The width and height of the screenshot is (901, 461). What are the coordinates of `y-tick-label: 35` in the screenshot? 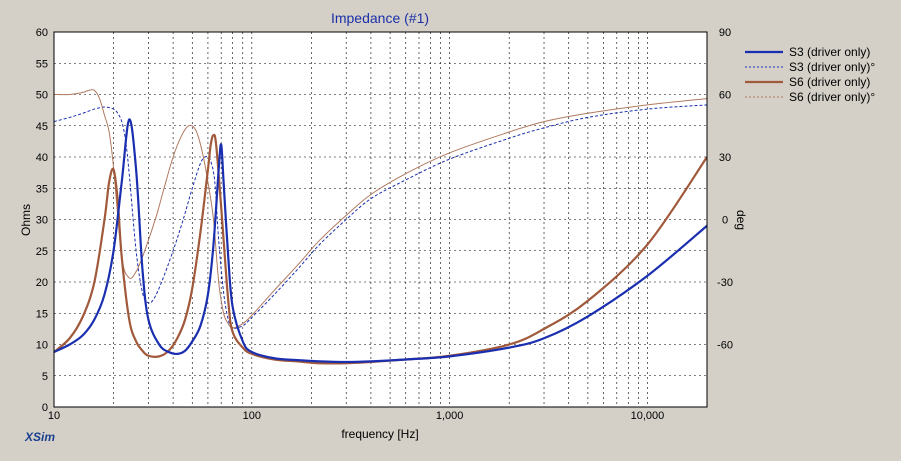 It's located at (42, 189).